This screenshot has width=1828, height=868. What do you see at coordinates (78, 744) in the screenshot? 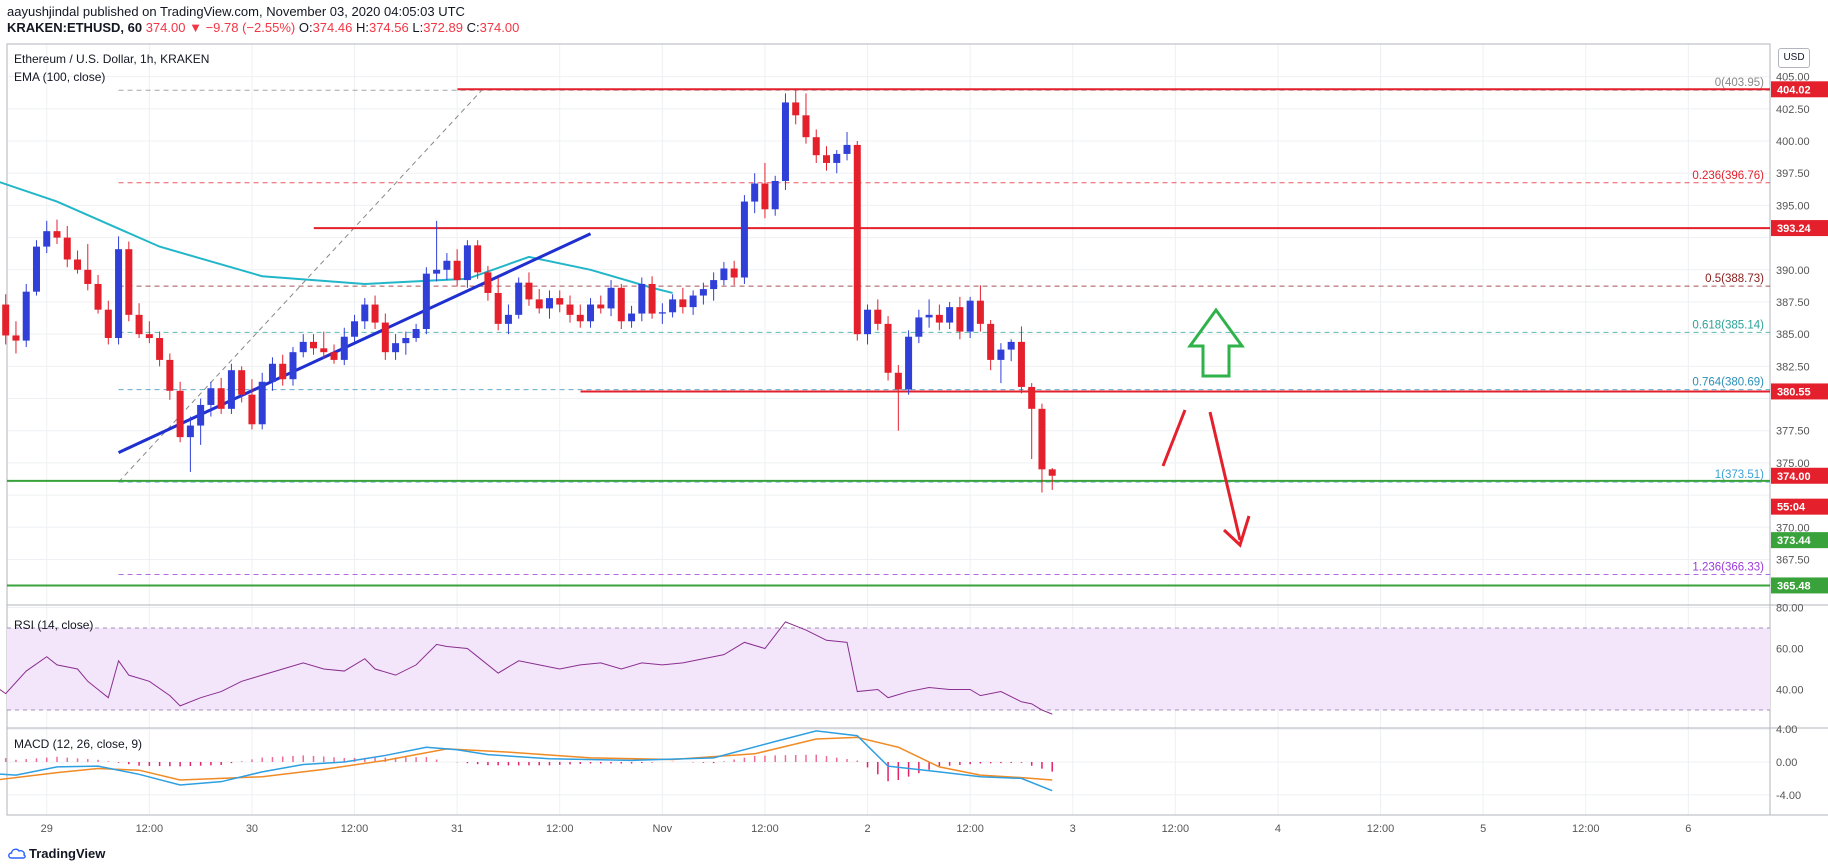
I see `macd-legend: MACD (12, 26, close, 9)` at bounding box center [78, 744].